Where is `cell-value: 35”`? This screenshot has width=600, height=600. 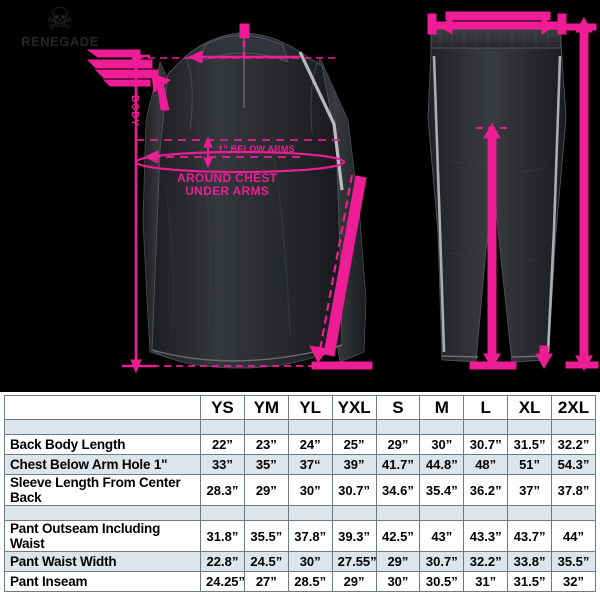
cell-value: 35” is located at coordinates (266, 464).